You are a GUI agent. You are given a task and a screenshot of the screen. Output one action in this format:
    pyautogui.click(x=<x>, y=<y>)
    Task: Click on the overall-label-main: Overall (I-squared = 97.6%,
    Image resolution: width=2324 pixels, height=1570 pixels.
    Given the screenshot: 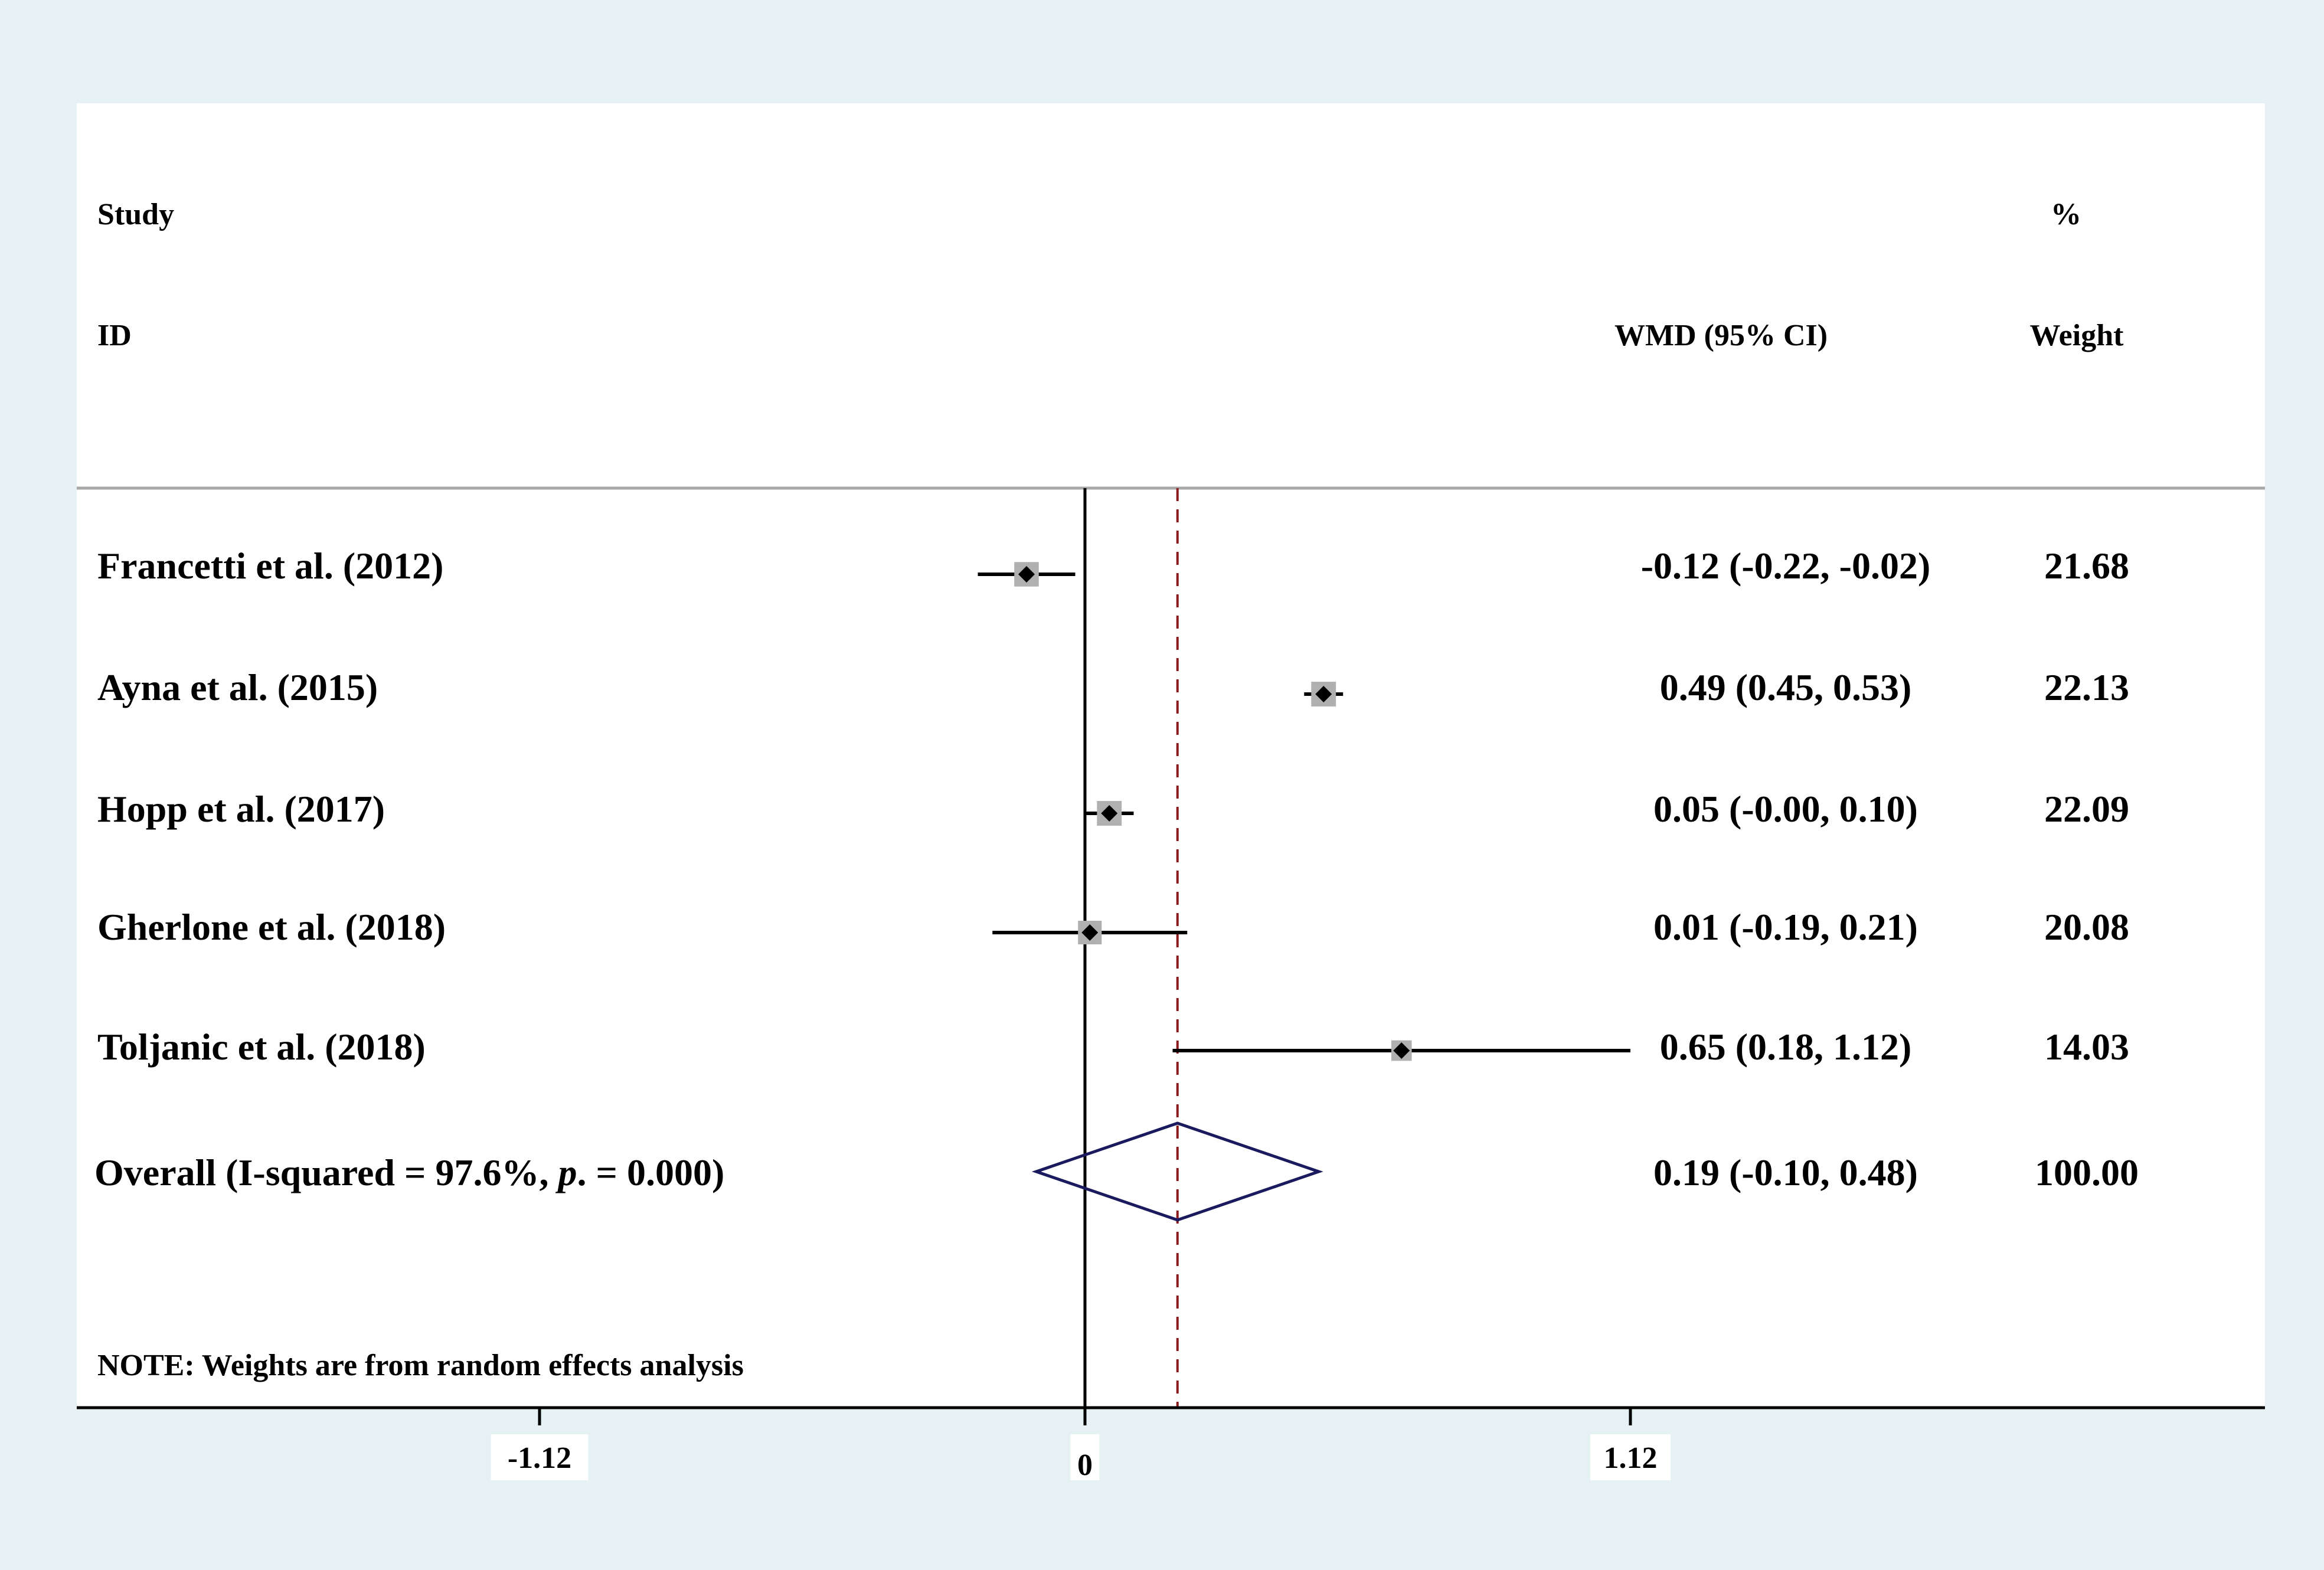 What is the action you would take?
    pyautogui.click(x=326, y=1172)
    